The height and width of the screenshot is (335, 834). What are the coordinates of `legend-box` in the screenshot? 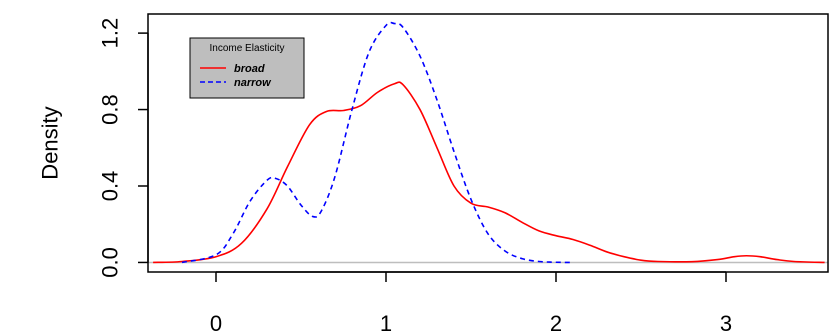 It's located at (247, 68).